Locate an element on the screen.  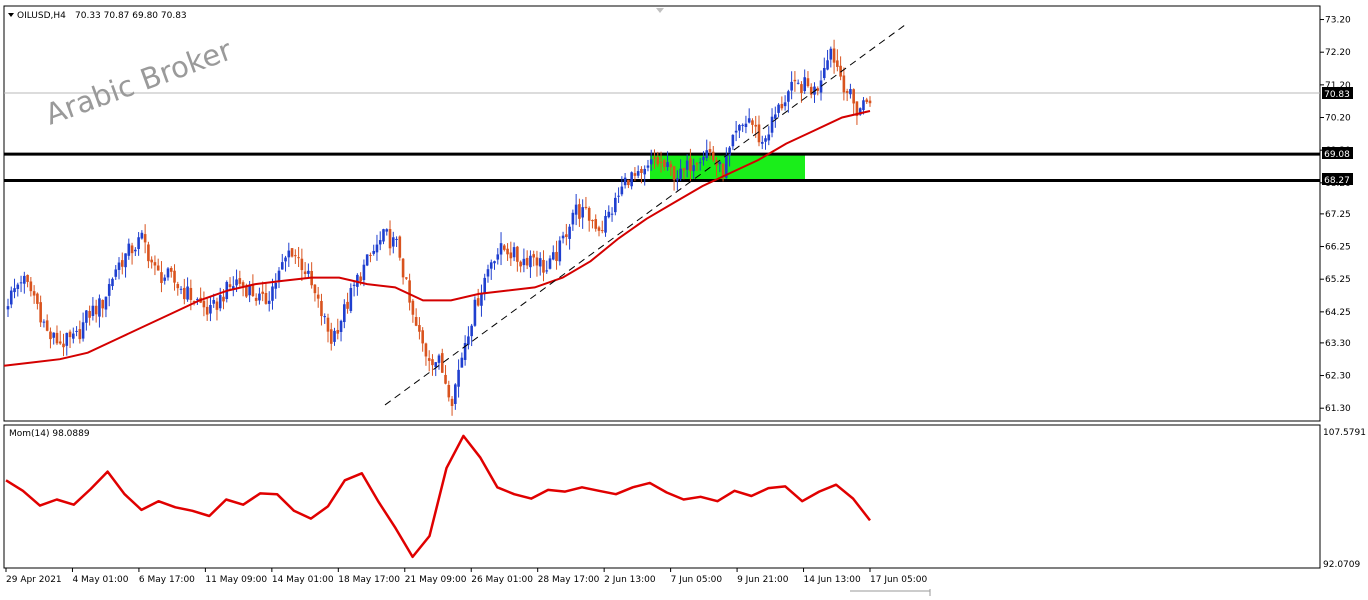
dropdown-triangle-icon is located at coordinates (11, 15).